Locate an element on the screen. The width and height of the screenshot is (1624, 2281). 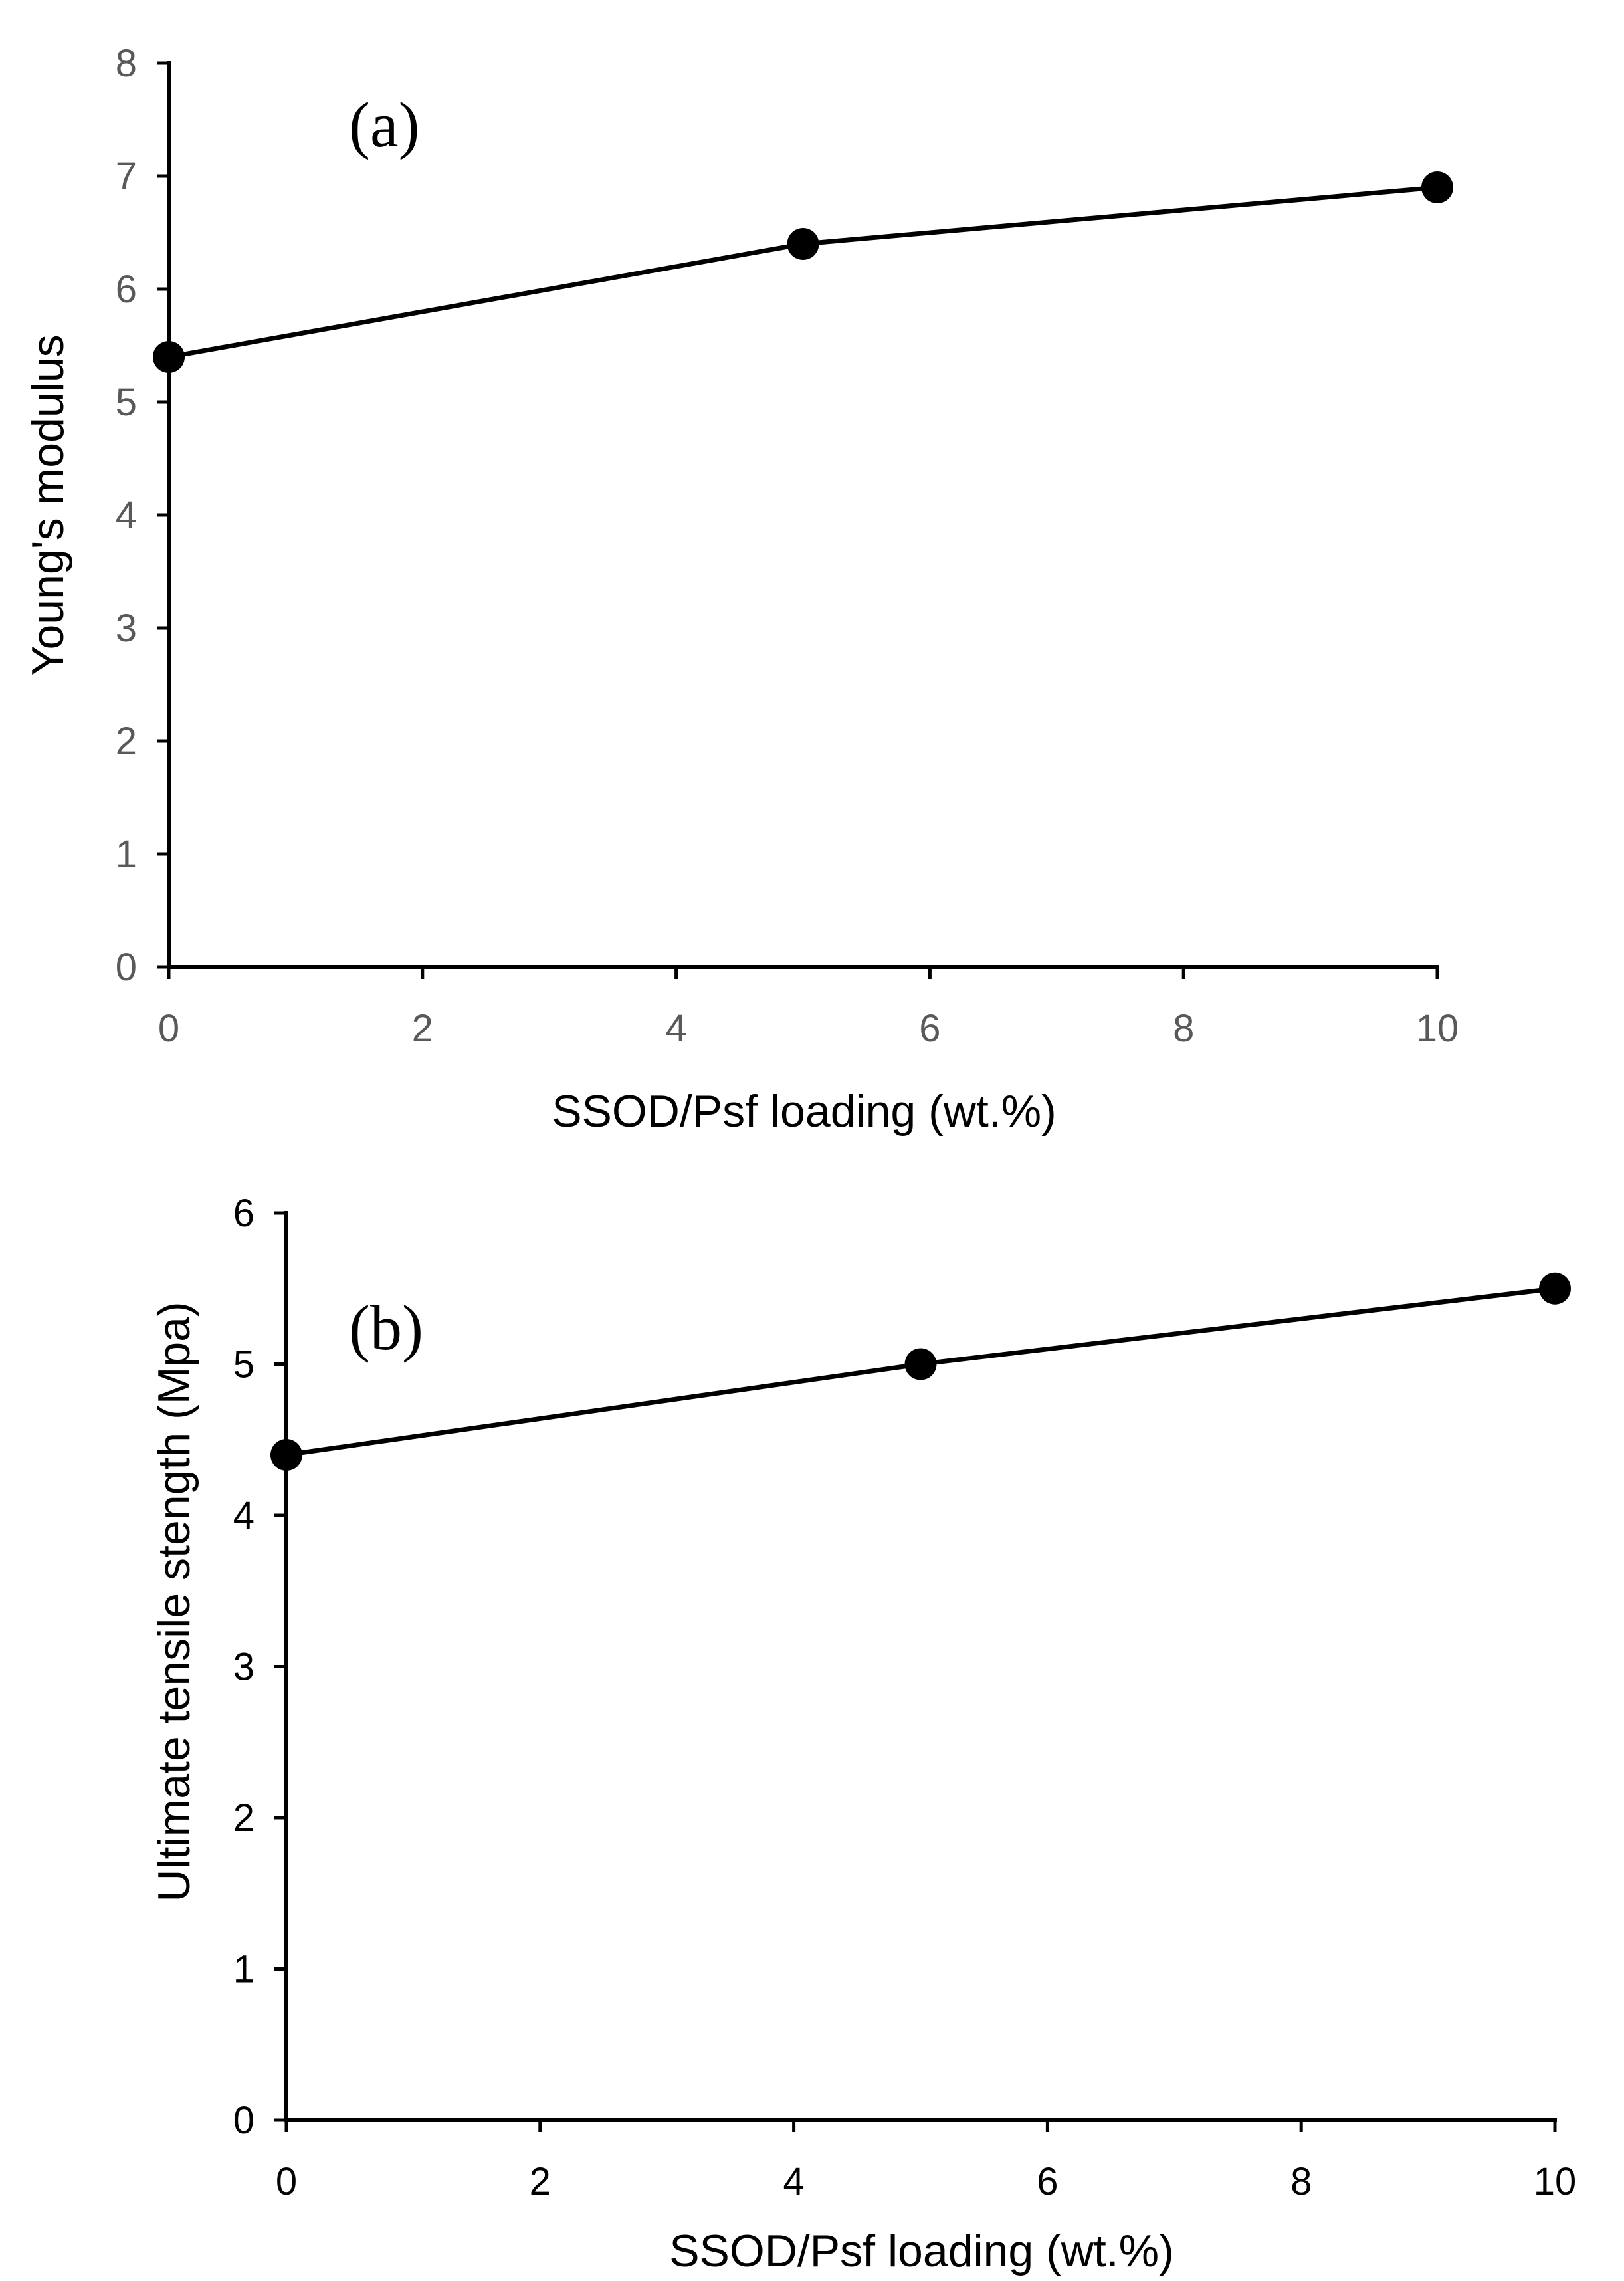
panel-a-x-tick-label: 0 is located at coordinates (168, 1028).